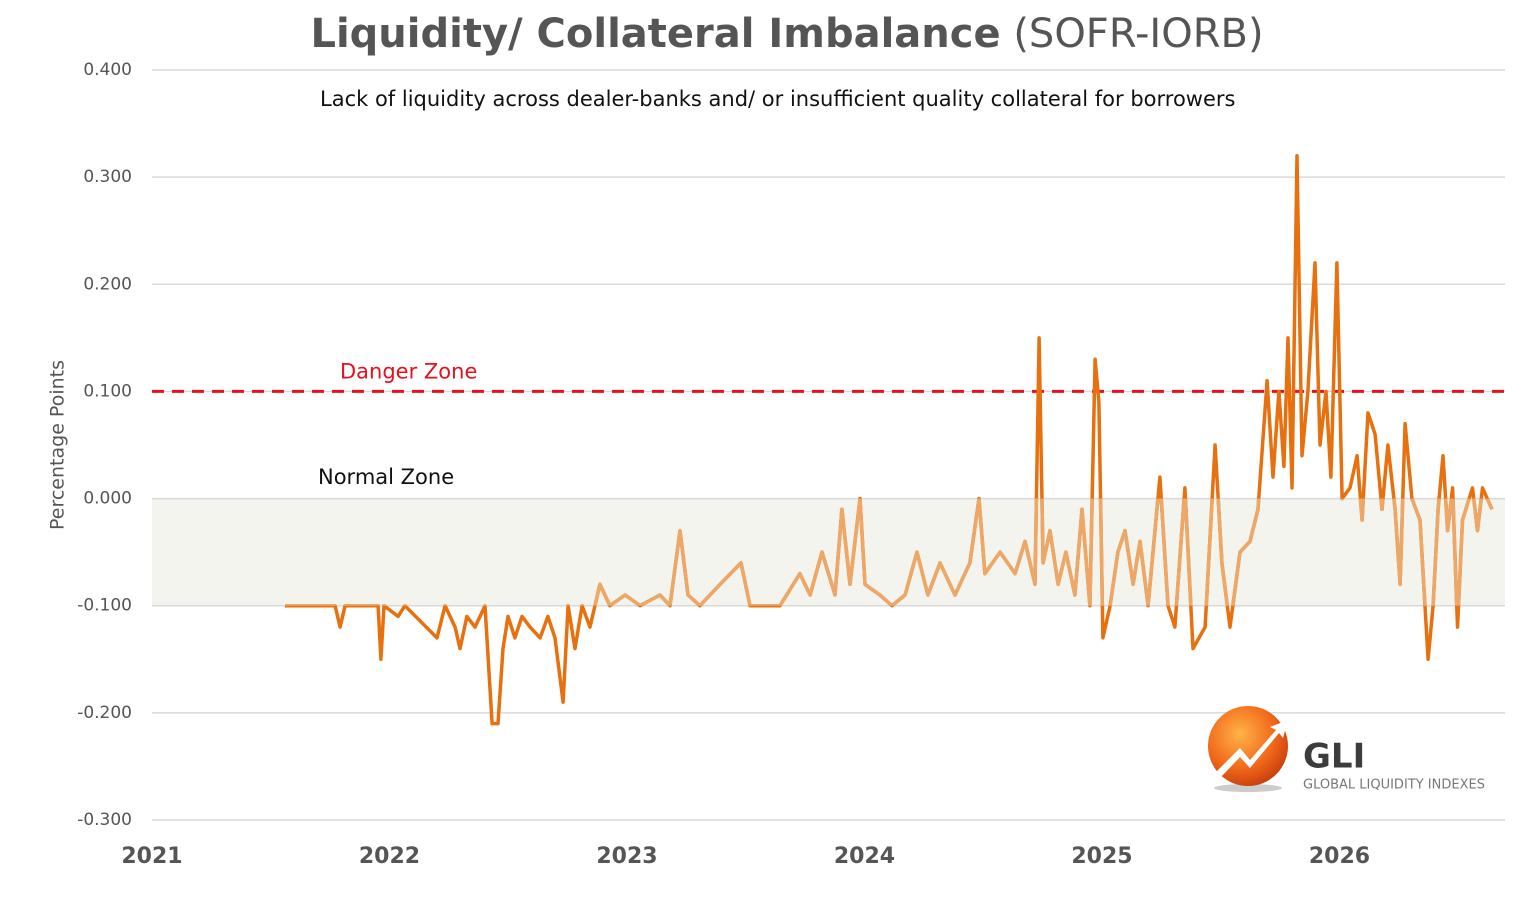 Image resolution: width=1529 pixels, height=906 pixels. Describe the element at coordinates (655, 34) in the screenshot. I see `title-main: Liquidity/ Collateral Imbalance` at that location.